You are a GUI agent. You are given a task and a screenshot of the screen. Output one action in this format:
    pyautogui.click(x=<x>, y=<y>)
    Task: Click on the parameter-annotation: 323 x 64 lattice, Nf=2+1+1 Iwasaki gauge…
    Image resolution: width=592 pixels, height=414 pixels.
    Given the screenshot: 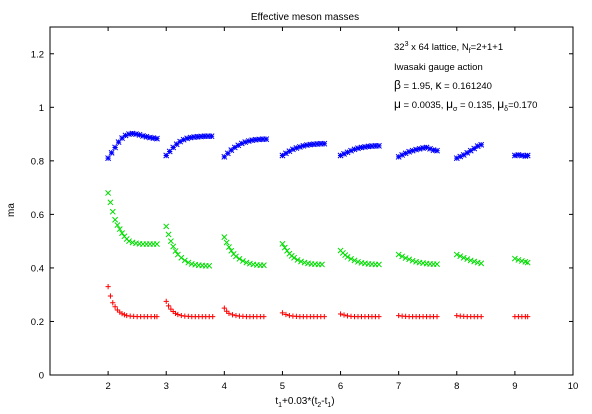 What is the action you would take?
    pyautogui.click(x=465, y=77)
    